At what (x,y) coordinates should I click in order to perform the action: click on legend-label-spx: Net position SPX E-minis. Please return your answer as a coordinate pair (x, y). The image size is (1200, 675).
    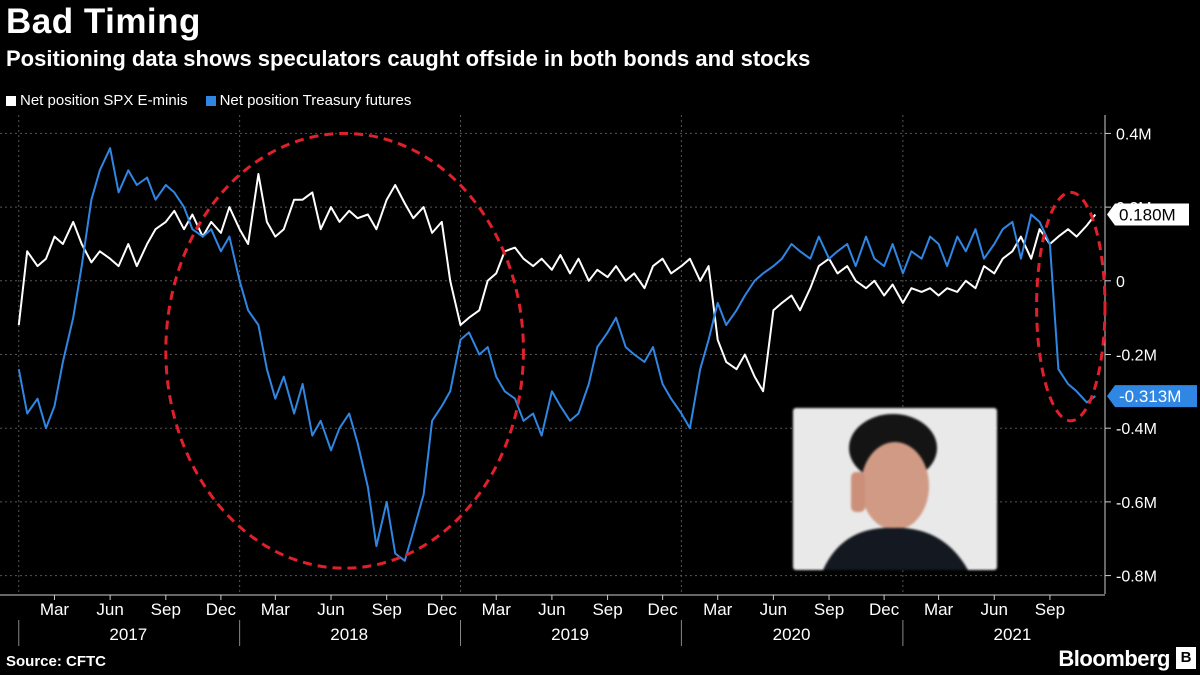
    Looking at the image, I should click on (104, 100).